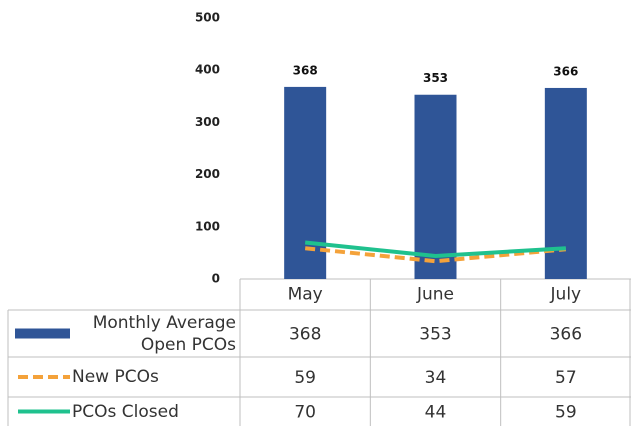 Image resolution: width=631 pixels, height=426 pixels. I want to click on data-label: 366, so click(565, 71).